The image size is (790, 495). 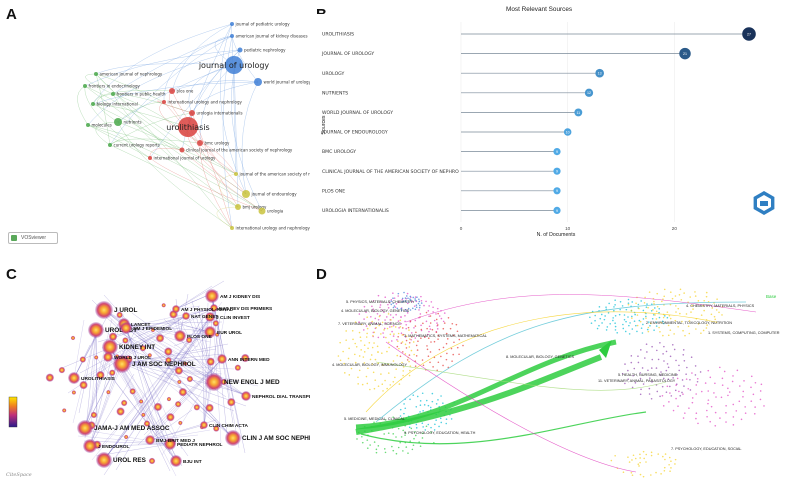 I want to click on lollipop-dot, so click(x=557, y=210).